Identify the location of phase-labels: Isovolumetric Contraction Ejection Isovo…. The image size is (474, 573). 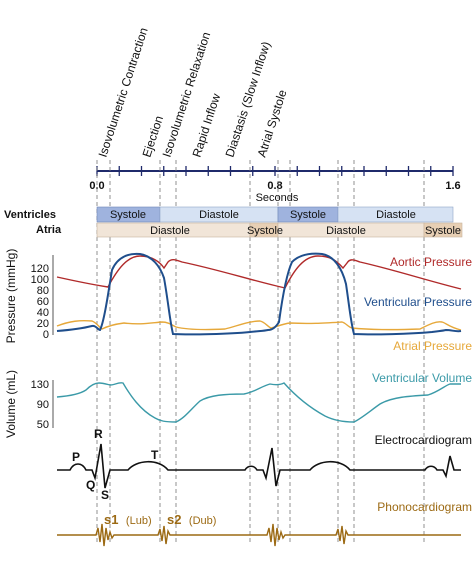
(193, 92).